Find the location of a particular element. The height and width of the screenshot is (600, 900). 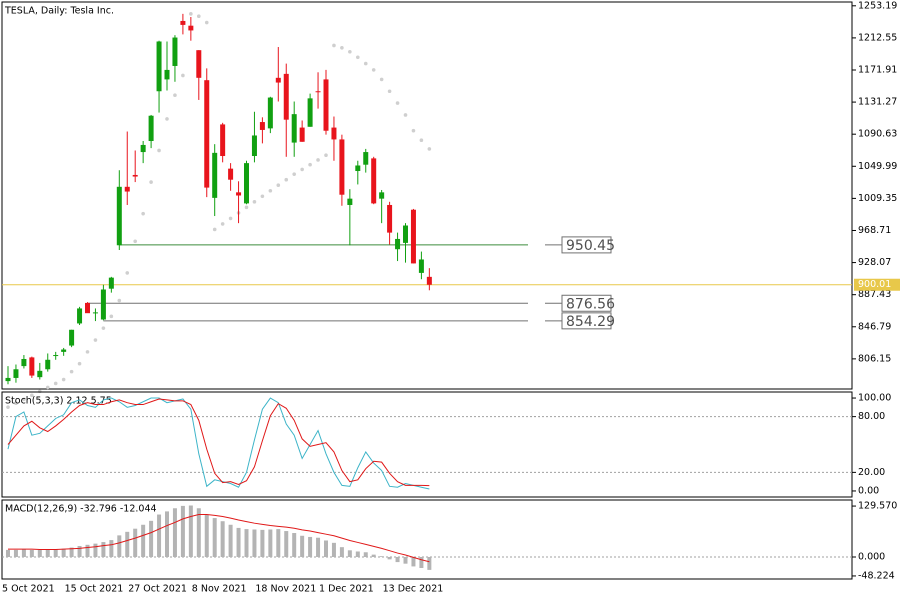

y-tick-label: 1171.91 is located at coordinates (877, 69).